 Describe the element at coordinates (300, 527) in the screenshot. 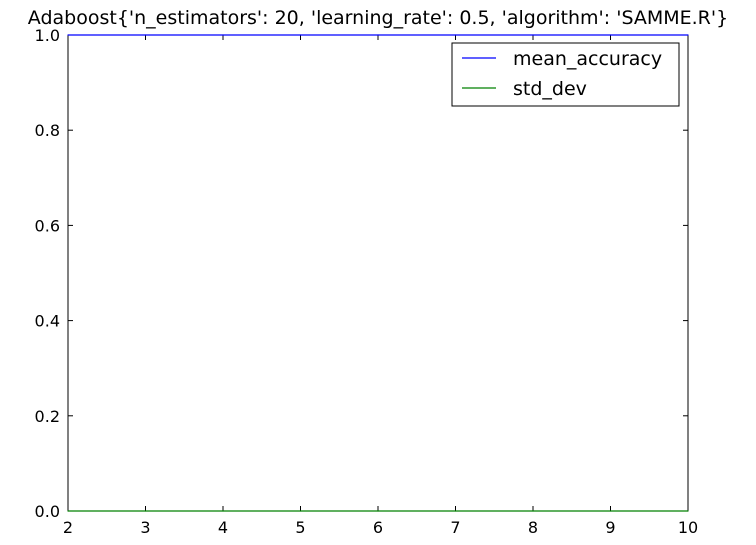

I see `x-tick-label: 5` at that location.